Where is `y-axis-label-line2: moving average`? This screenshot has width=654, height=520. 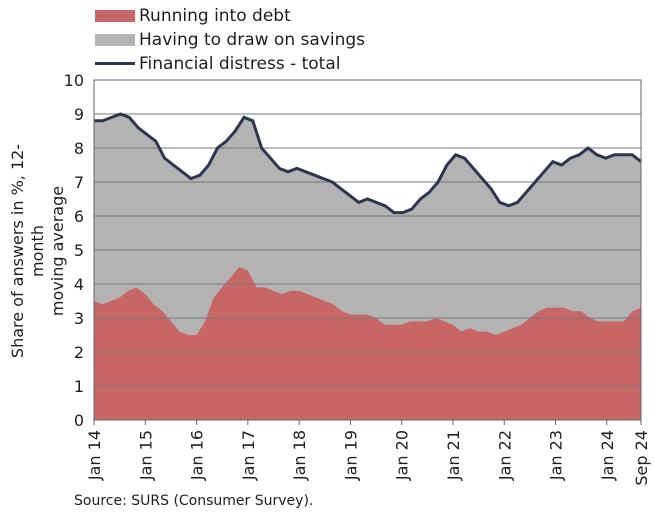 y-axis-label-line2: moving average is located at coordinates (57, 251).